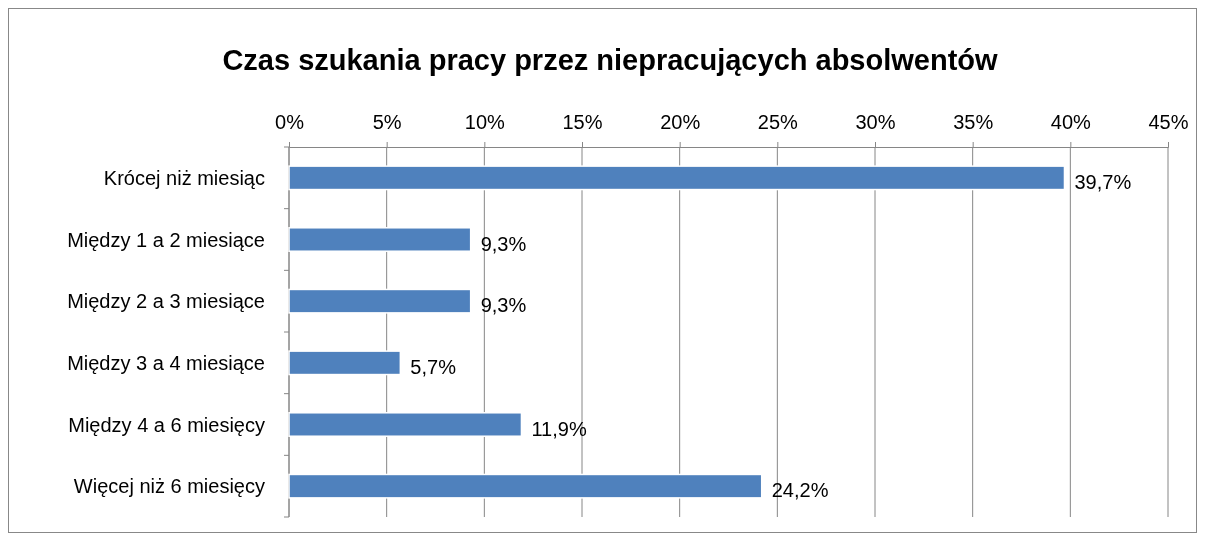 This screenshot has width=1205, height=533. What do you see at coordinates (485, 122) in the screenshot?
I see `x-tick-label: 10%` at bounding box center [485, 122].